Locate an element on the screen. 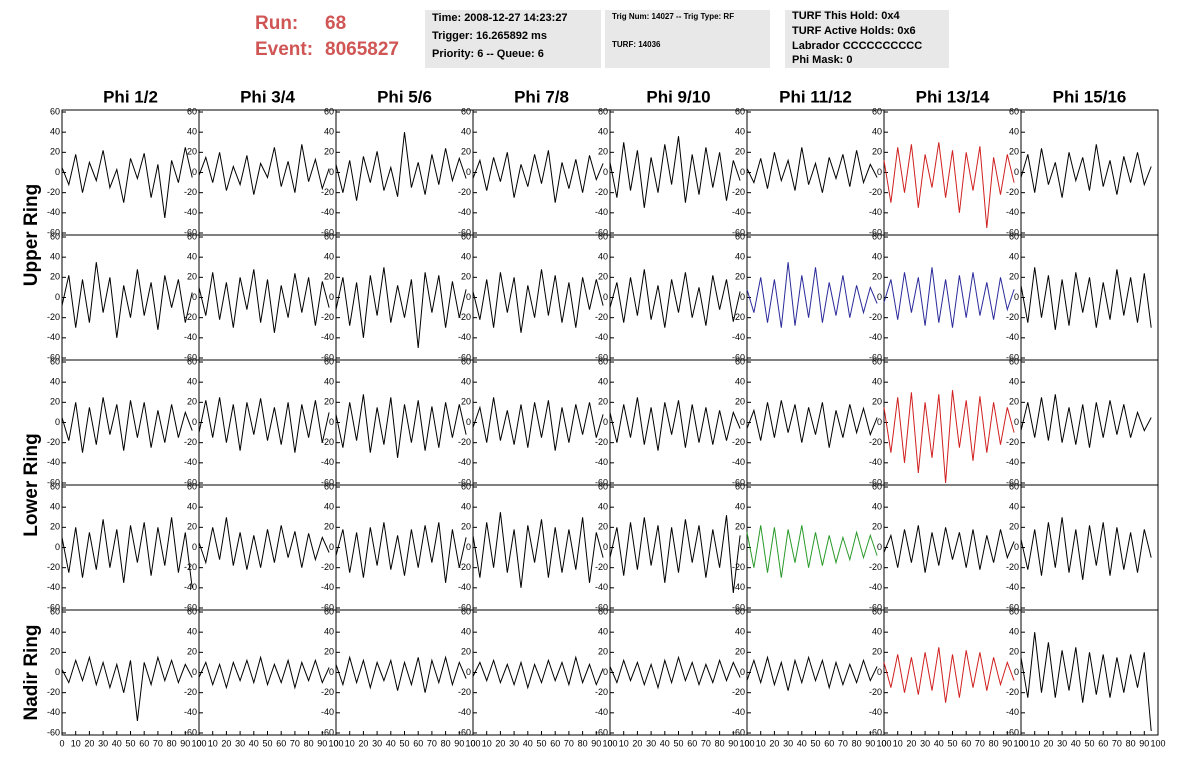 Image resolution: width=1196 pixels, height=777 pixels. column-title: Phi 5/6 is located at coordinates (404, 96).